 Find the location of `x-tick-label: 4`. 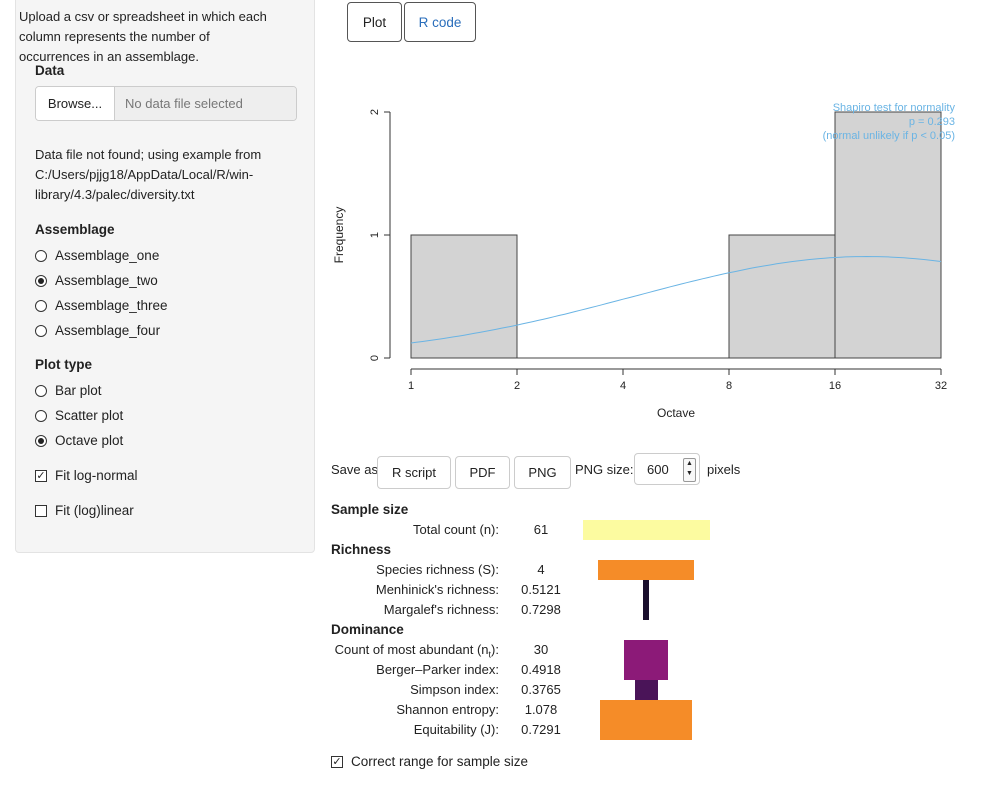

x-tick-label: 4 is located at coordinates (623, 386).